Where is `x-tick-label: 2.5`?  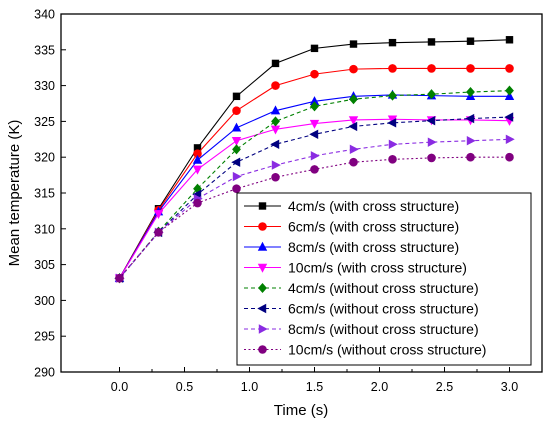 x-tick-label: 2.5 is located at coordinates (444, 387).